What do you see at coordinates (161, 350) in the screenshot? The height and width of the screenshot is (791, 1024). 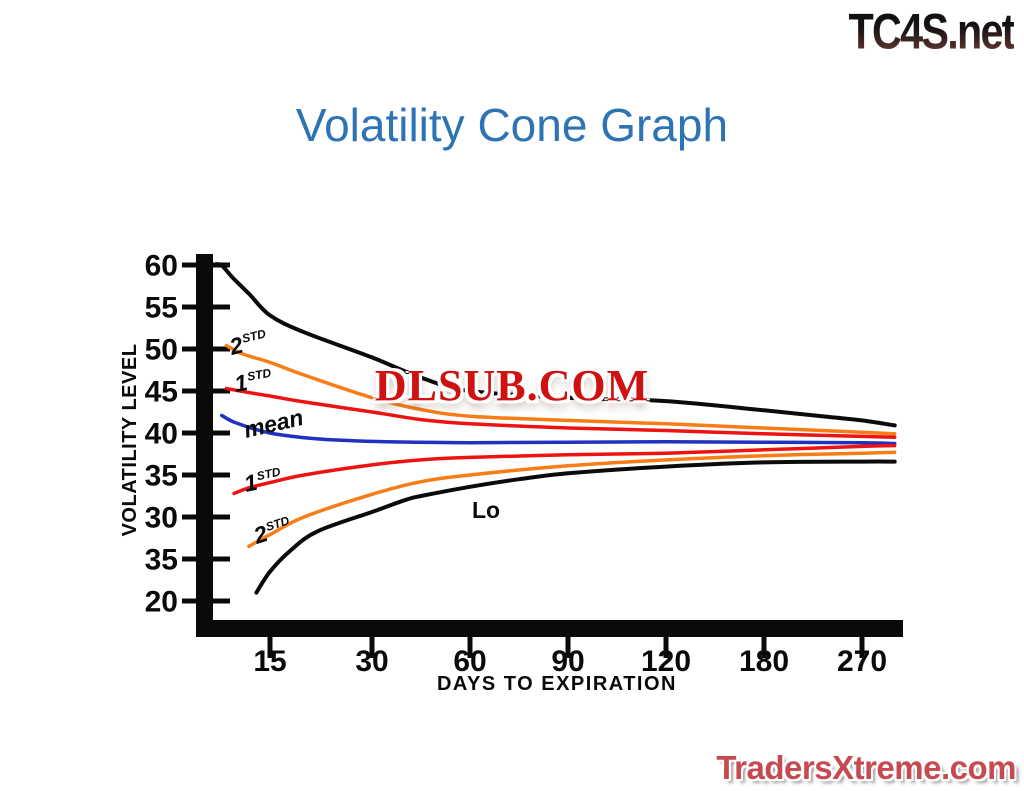 I see `y-tick-label-2: 50` at bounding box center [161, 350].